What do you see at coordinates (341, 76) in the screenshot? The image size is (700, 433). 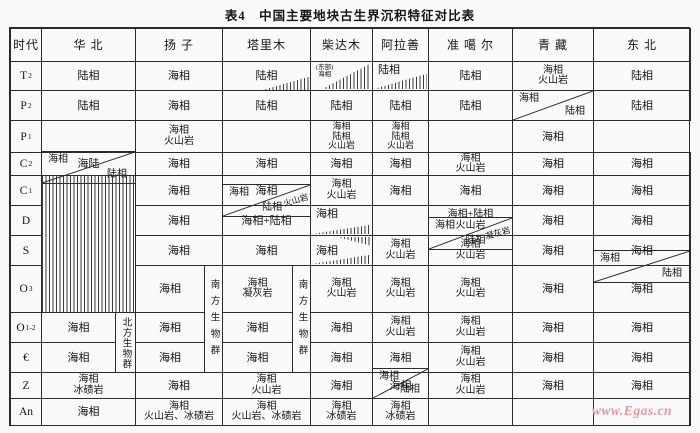 I see `table-cell: (东部) 海相` at bounding box center [341, 76].